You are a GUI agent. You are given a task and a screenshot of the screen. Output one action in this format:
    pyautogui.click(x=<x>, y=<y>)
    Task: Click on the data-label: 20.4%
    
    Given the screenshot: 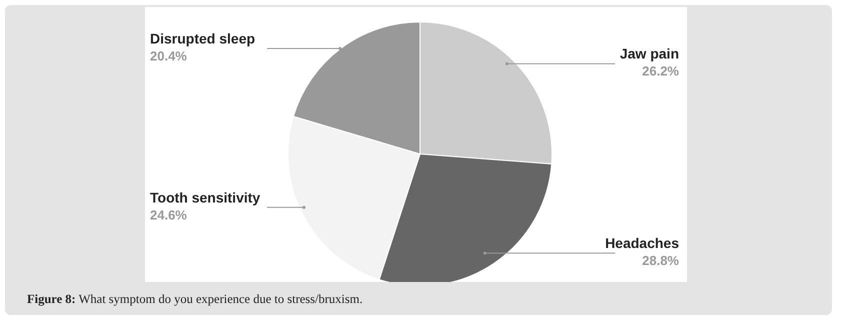 What is the action you would take?
    pyautogui.click(x=169, y=56)
    